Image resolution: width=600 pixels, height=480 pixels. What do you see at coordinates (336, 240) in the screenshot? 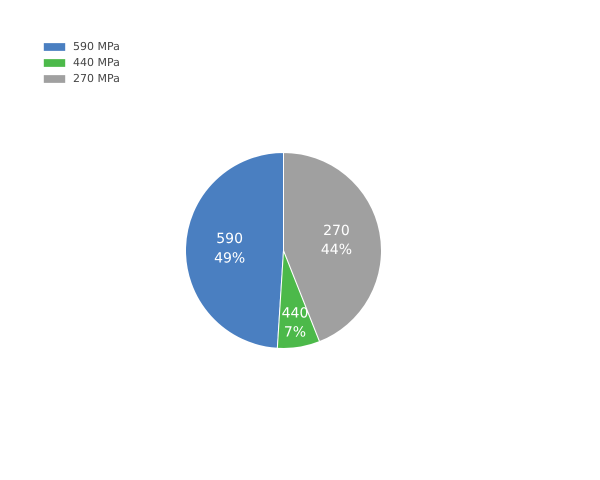
I see `data-label: 270 44%` at bounding box center [336, 240].